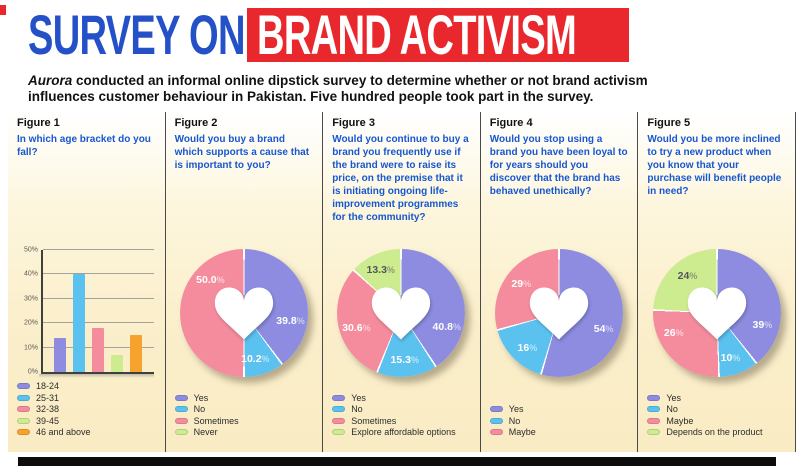  Describe the element at coordinates (714, 432) in the screenshot. I see `legend-label: Depends on the product` at that location.